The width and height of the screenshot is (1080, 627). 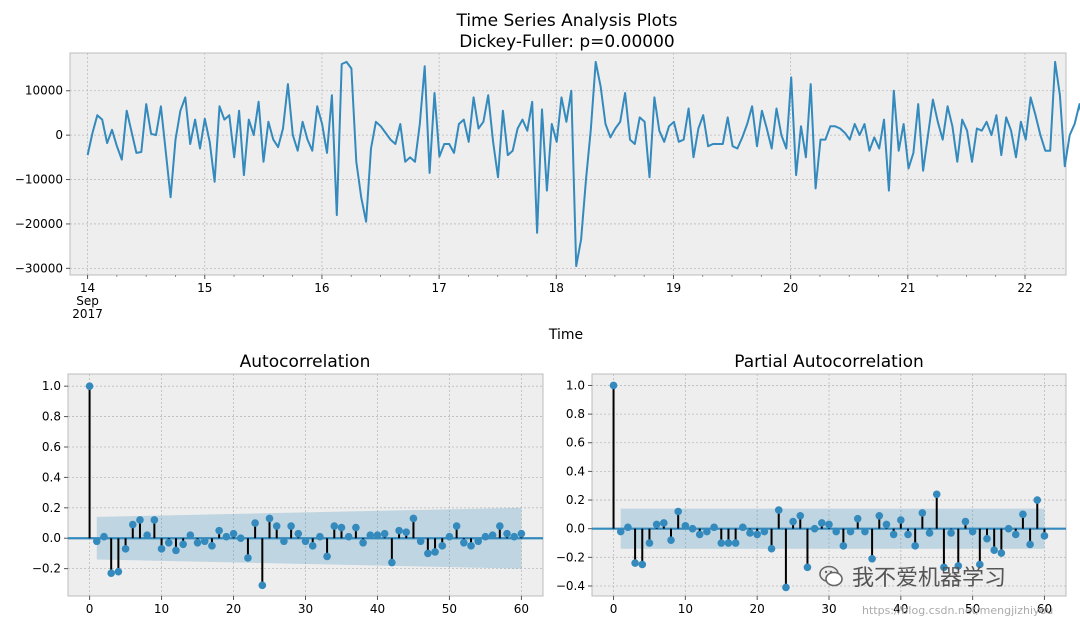 I want to click on x-tick-label: 22, so click(x=1024, y=288).